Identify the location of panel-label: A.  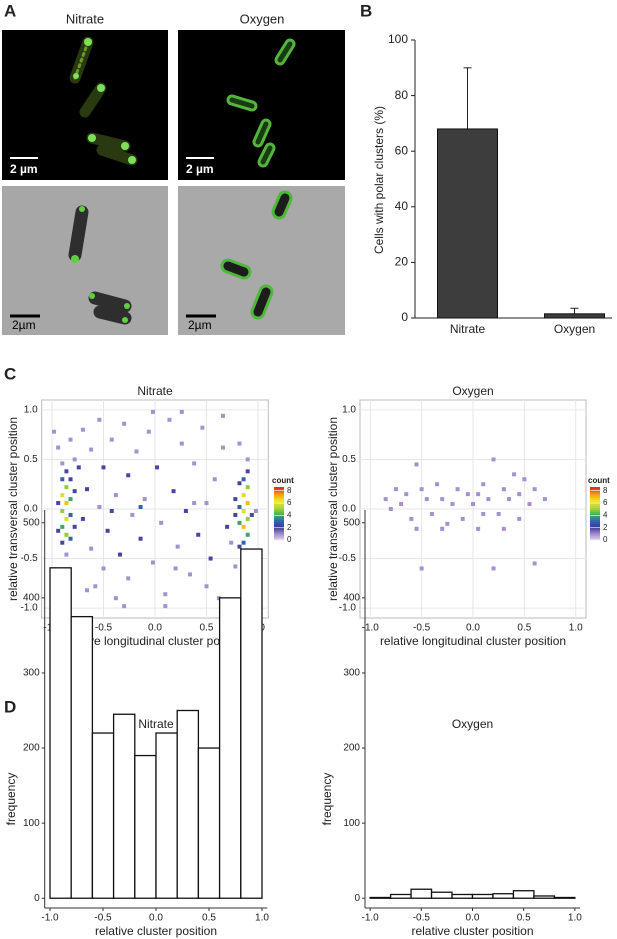
(10, 10).